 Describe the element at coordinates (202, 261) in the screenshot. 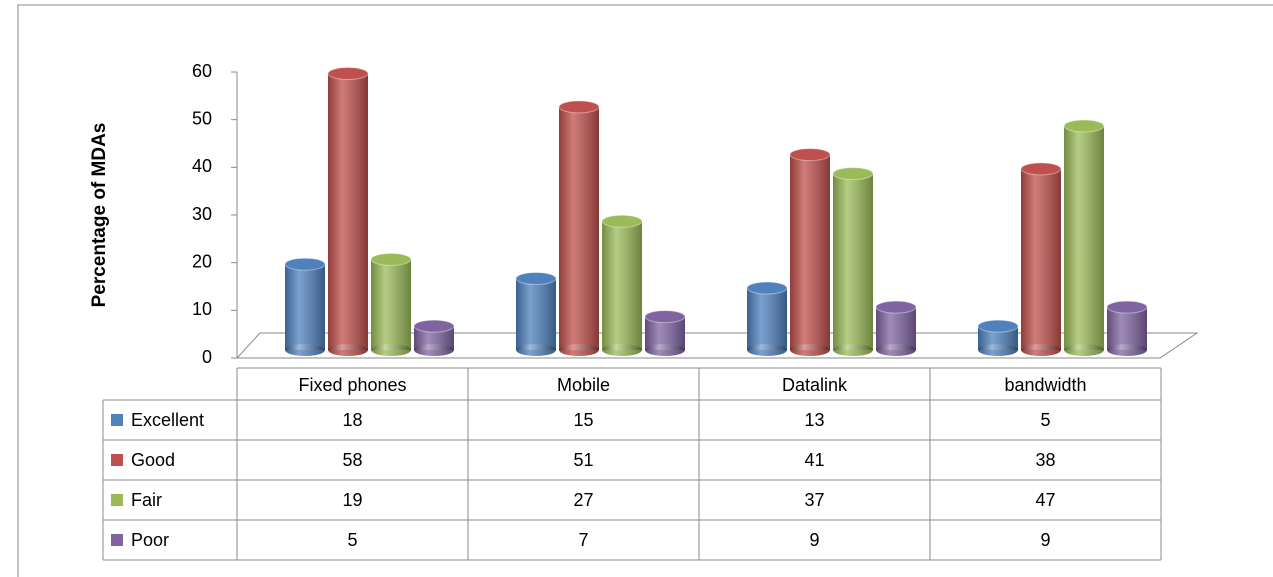

I see `y-tick-label: 20` at that location.